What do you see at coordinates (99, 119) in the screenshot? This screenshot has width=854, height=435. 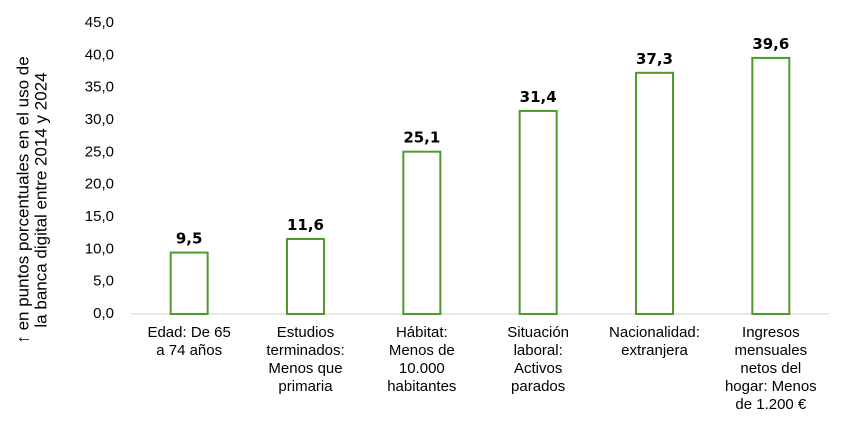 I see `y-tick-label: 30,0` at bounding box center [99, 119].